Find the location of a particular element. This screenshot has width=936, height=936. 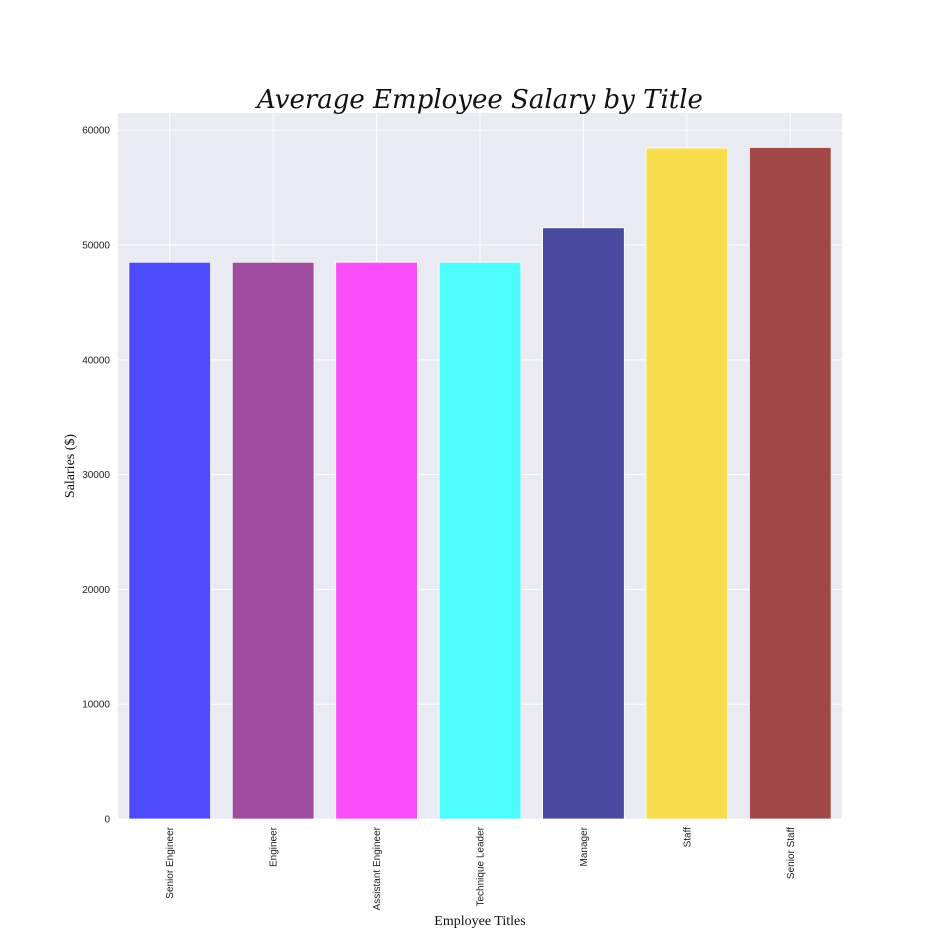

bar-engineer is located at coordinates (273, 540).